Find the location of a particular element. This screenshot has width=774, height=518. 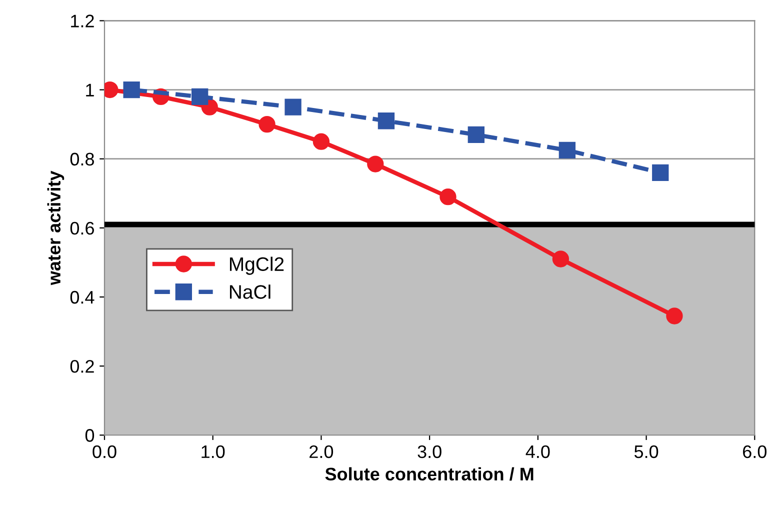

x-axis-title: Solute concentration / M is located at coordinates (429, 474).